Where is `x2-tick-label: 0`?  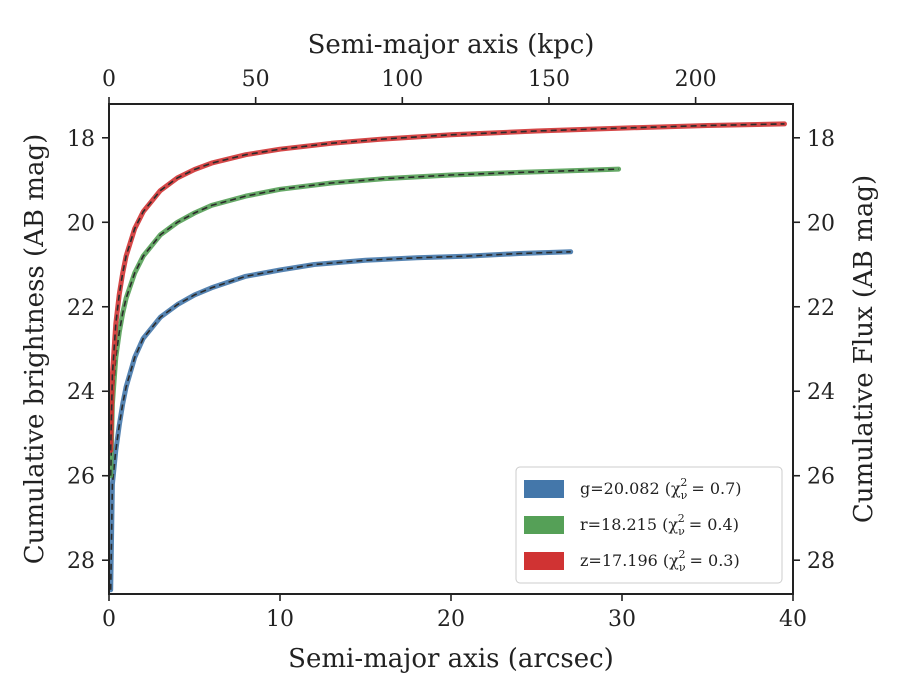 x2-tick-label: 0 is located at coordinates (109, 79).